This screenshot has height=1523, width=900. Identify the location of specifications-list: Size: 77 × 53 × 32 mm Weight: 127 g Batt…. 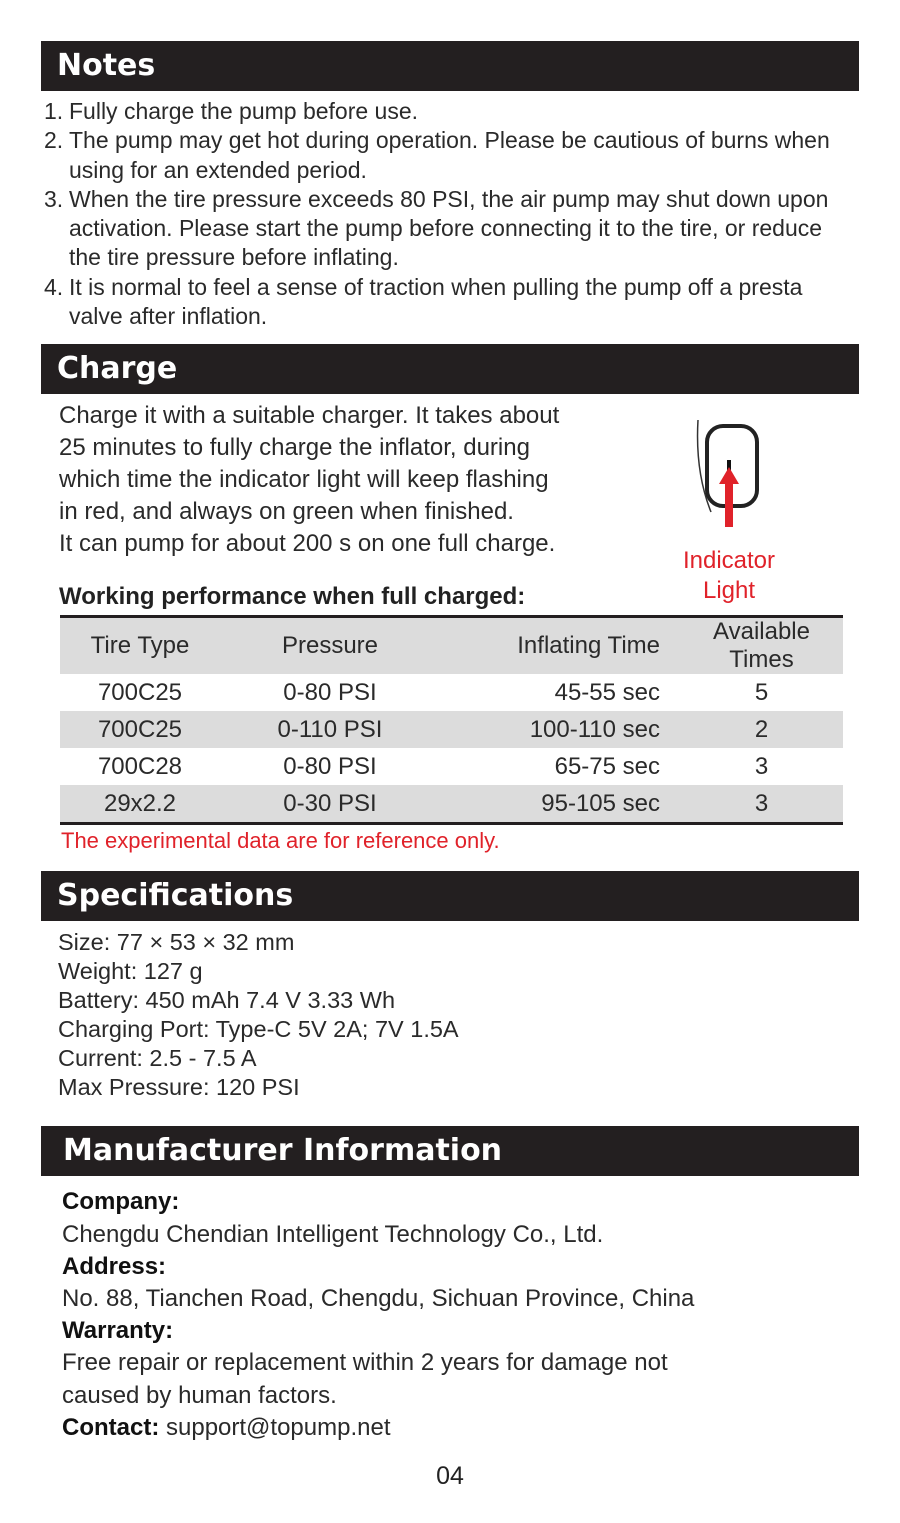
(479, 1015).